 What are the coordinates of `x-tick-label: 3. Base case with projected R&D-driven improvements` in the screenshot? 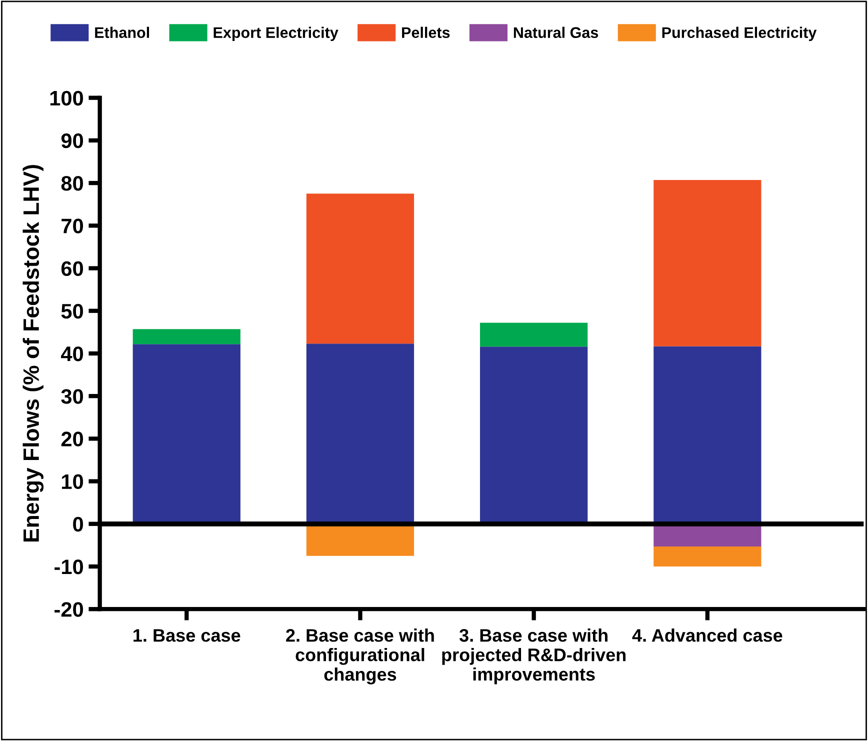 It's located at (534, 656).